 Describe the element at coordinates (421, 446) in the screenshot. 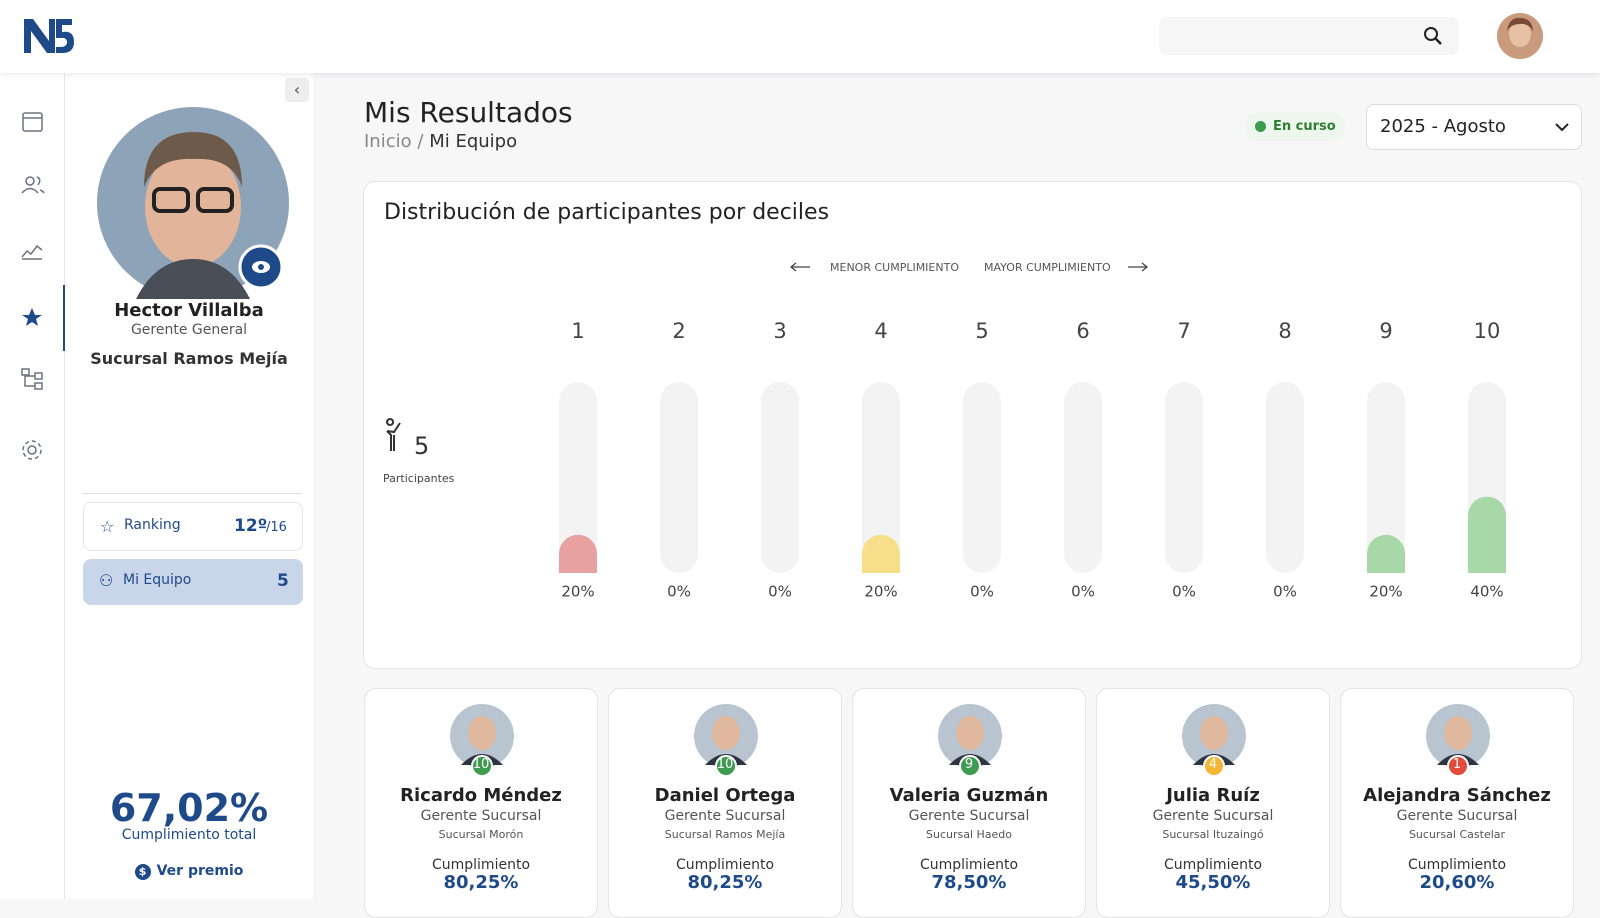

I see `participants-count: 5` at that location.